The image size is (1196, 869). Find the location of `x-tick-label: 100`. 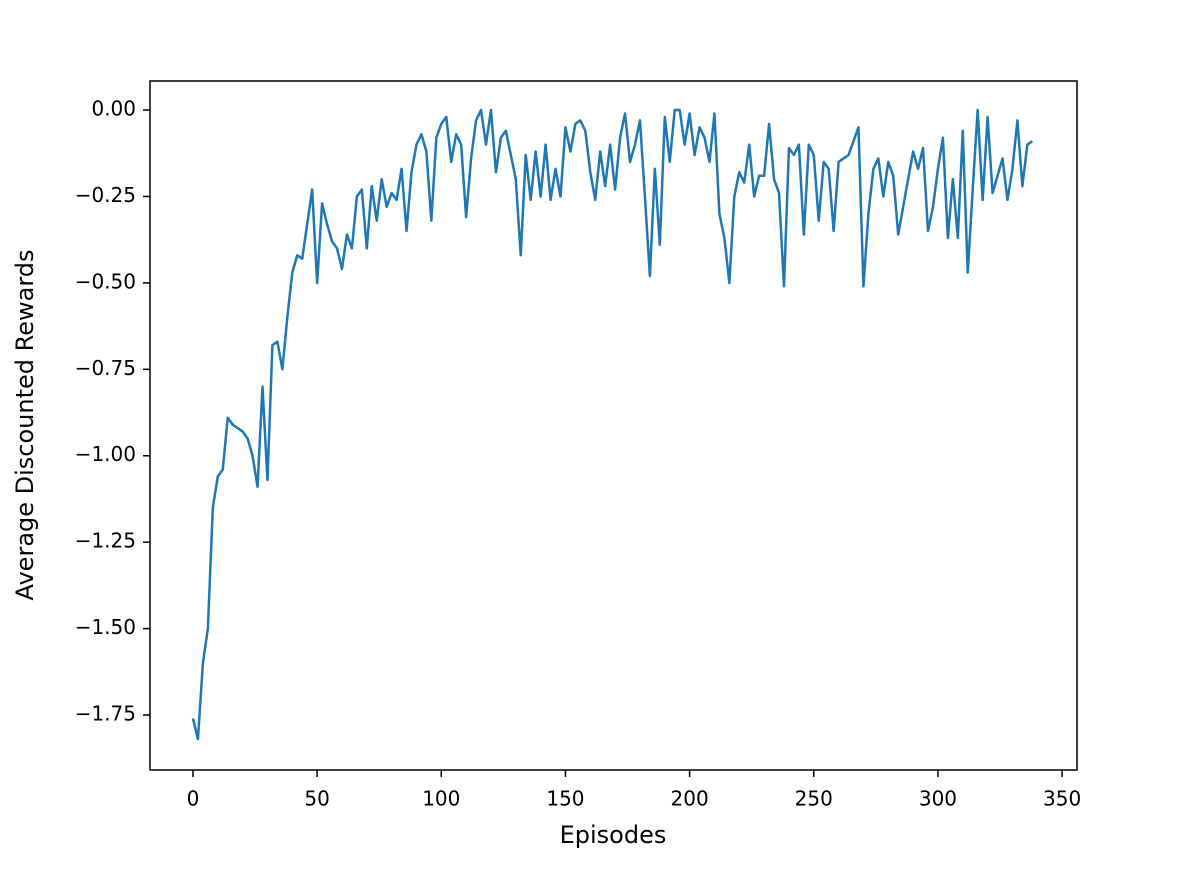

x-tick-label: 100 is located at coordinates (441, 799).